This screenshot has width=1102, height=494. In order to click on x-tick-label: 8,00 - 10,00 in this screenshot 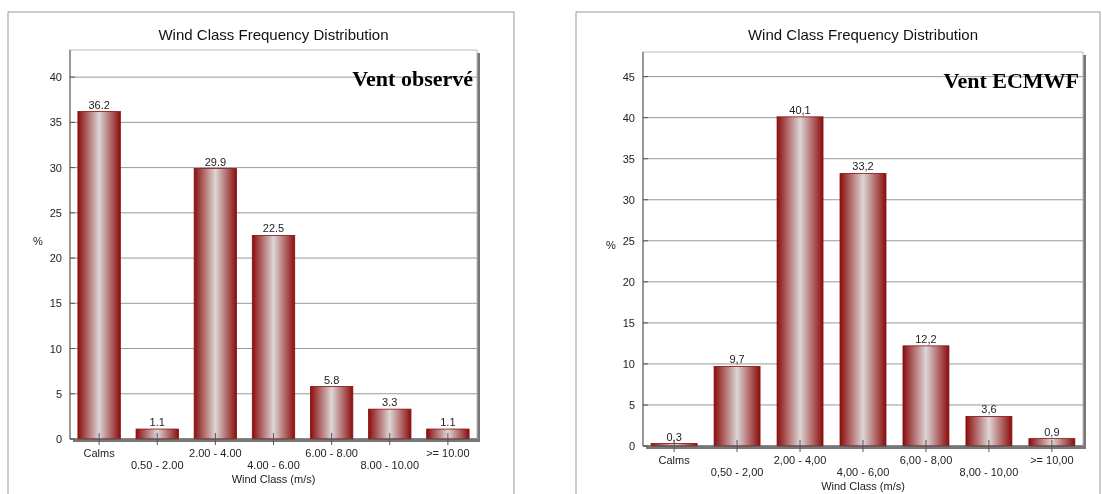, I will do `click(989, 472)`.